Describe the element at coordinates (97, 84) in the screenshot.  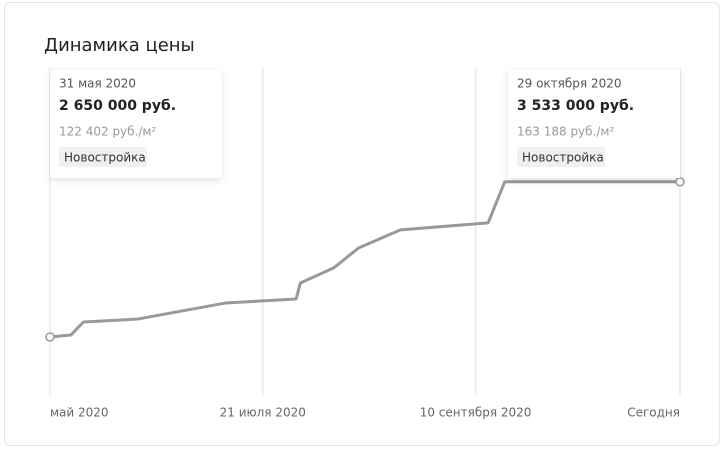
I see `tooltip-date: 31 мая 2020` at that location.